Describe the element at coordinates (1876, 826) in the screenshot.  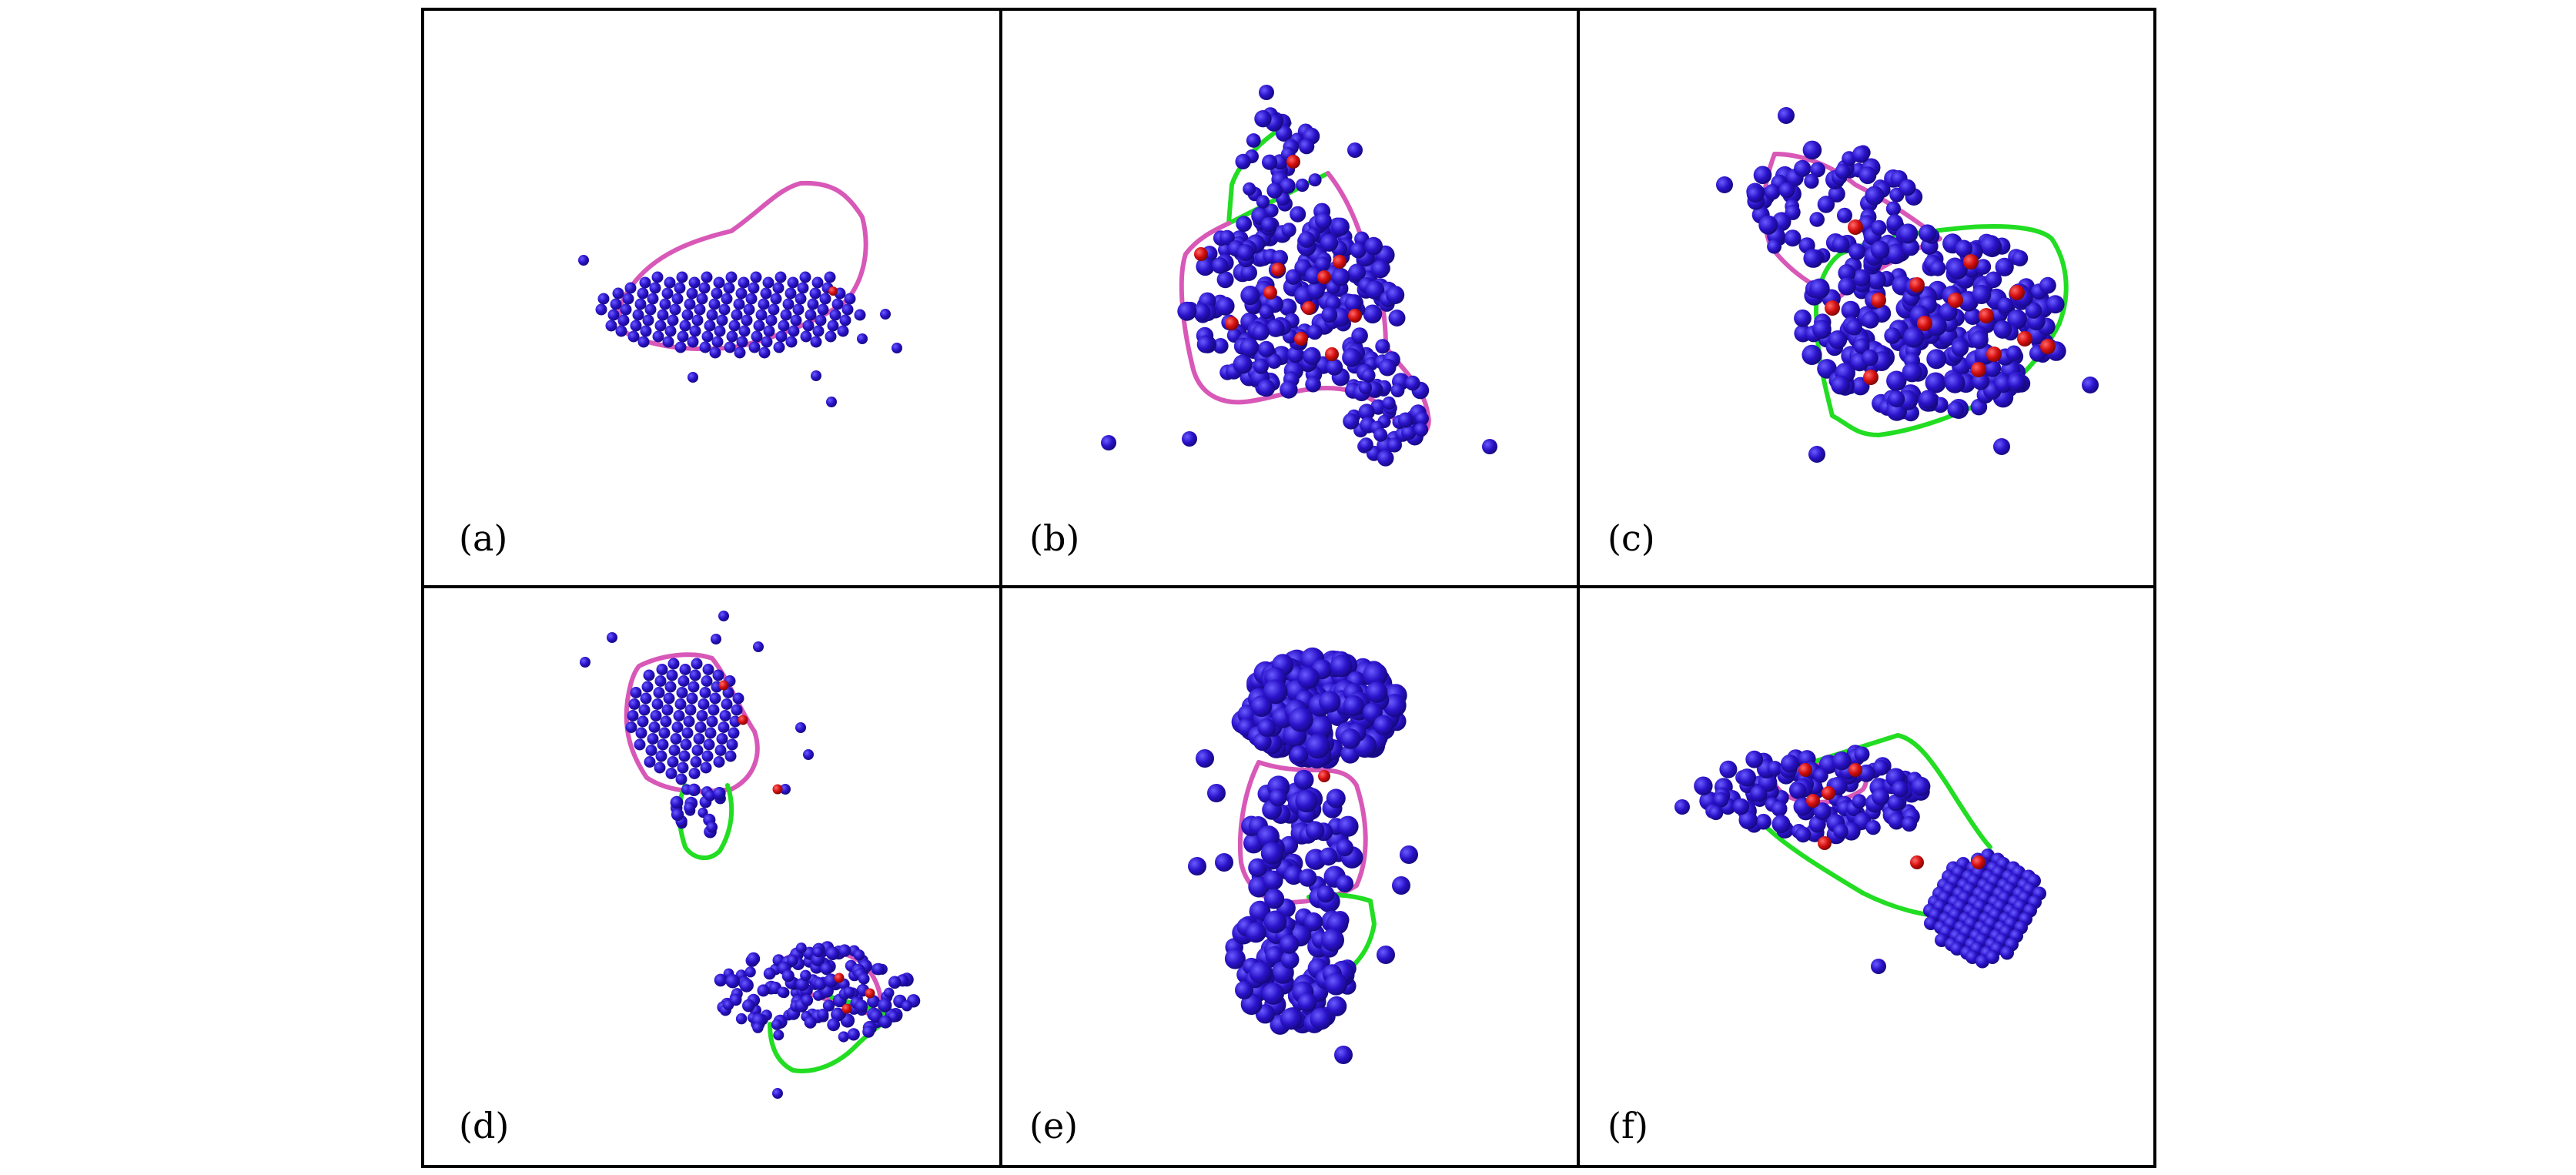
I see `outline-green` at that location.